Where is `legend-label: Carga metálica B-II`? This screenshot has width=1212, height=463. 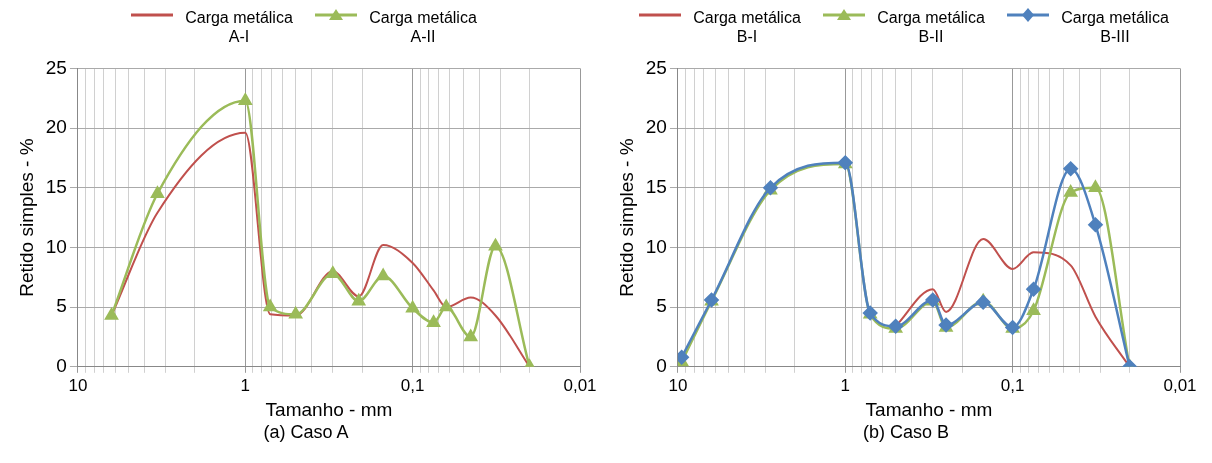
legend-label: Carga metálica B-II is located at coordinates (931, 27).